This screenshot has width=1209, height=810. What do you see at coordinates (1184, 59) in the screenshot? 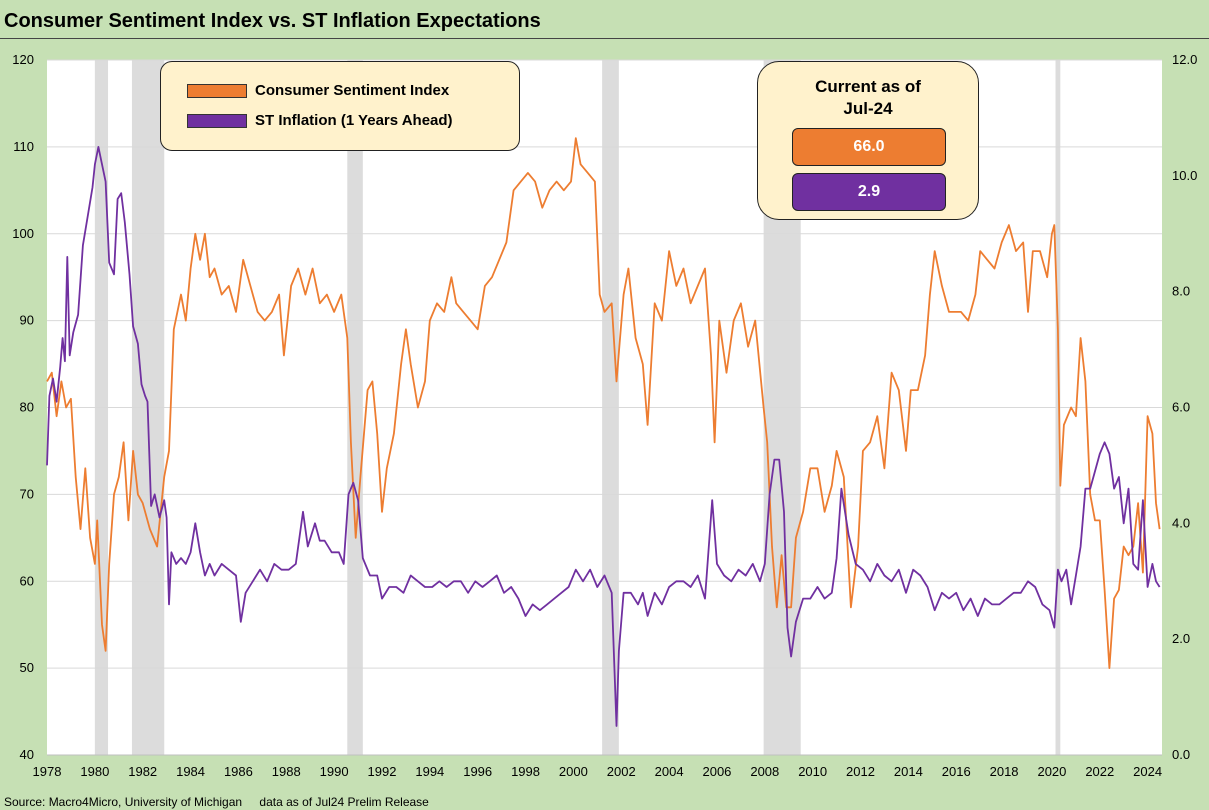
I see `y-right-tick-label: 12.0` at bounding box center [1184, 59].